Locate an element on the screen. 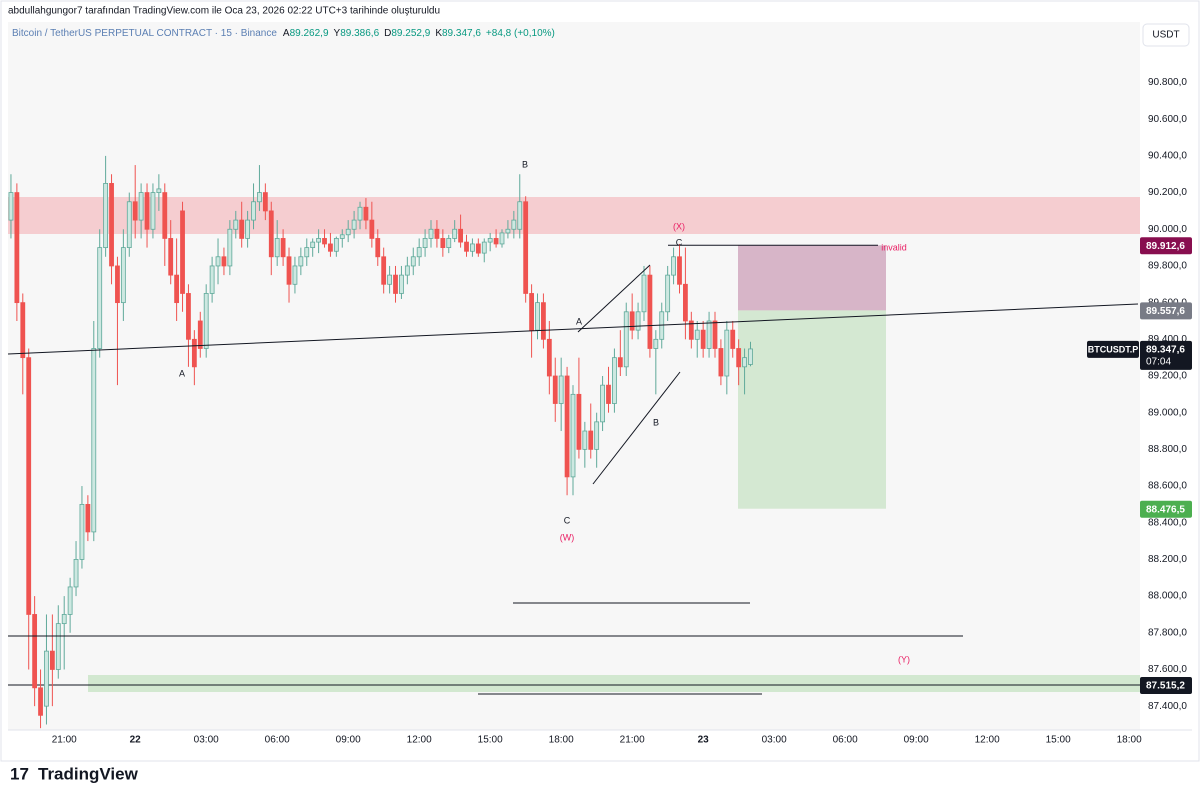  x-tick-label: 23 is located at coordinates (704, 740).